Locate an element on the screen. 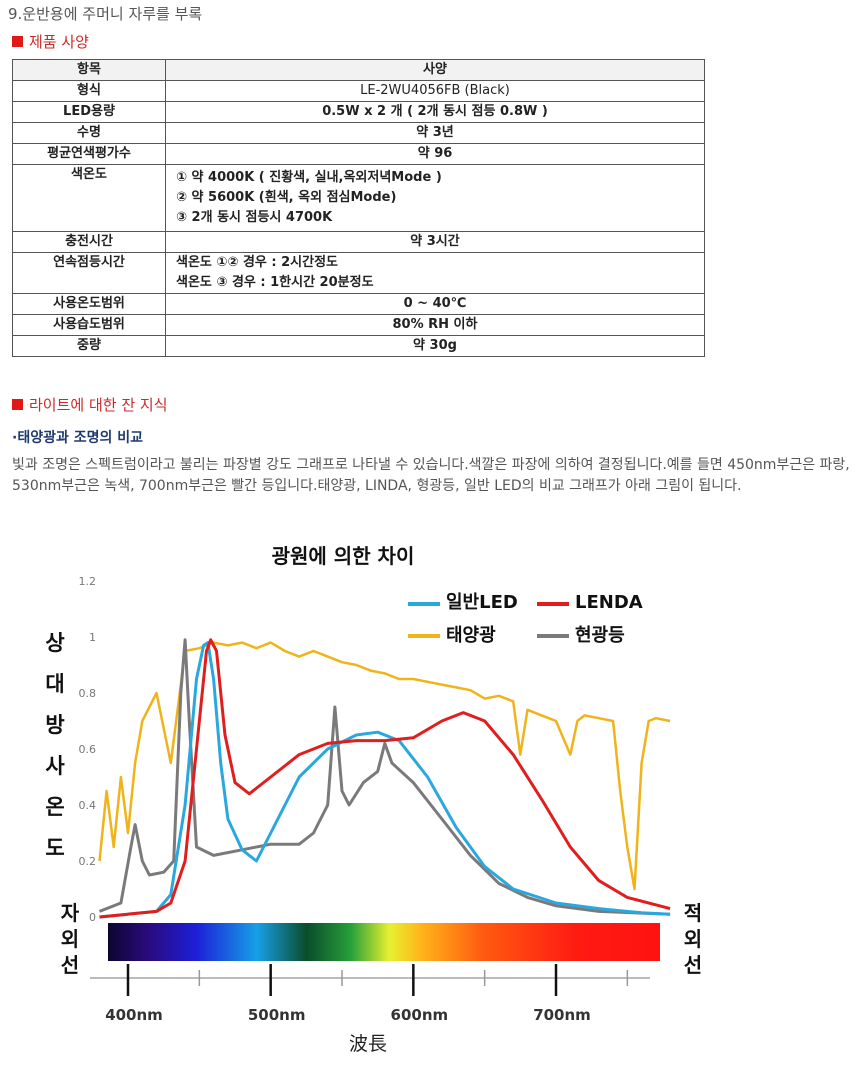 This screenshot has height=1088, width=860. compare-subheading: ·태양광과 조명의 비교 is located at coordinates (77, 438).